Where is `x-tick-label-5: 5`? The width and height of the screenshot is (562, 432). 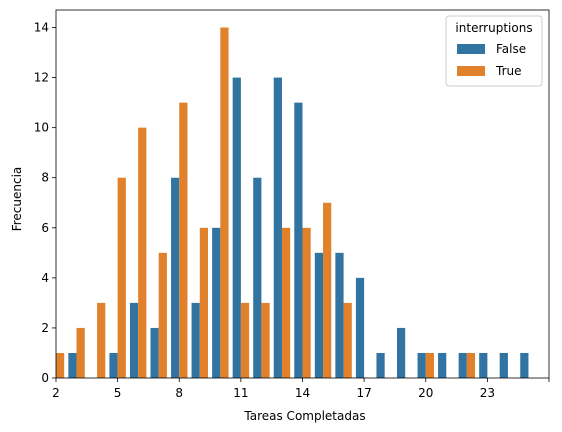 x-tick-label-5: 5 is located at coordinates (118, 393).